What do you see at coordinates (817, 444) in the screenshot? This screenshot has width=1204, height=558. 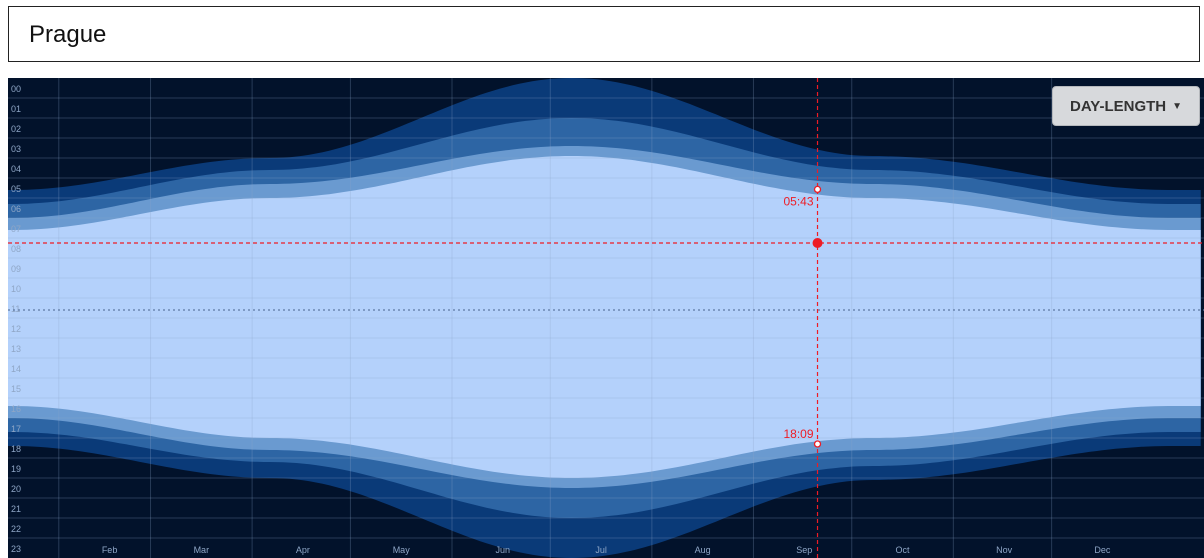 I see `sunset-marker` at bounding box center [817, 444].